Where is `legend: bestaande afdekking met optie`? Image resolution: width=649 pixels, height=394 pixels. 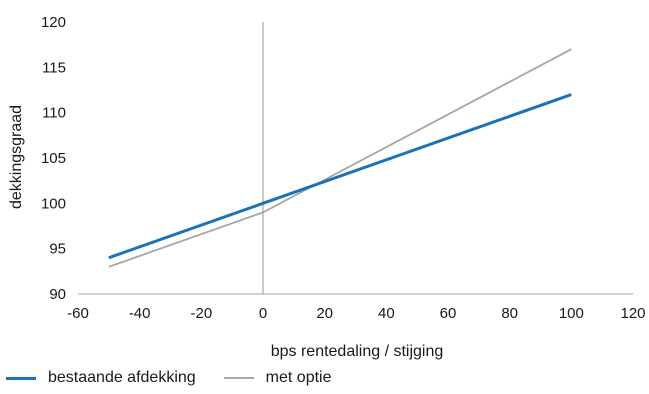
legend: bestaande afdekking met optie is located at coordinates (182, 378).